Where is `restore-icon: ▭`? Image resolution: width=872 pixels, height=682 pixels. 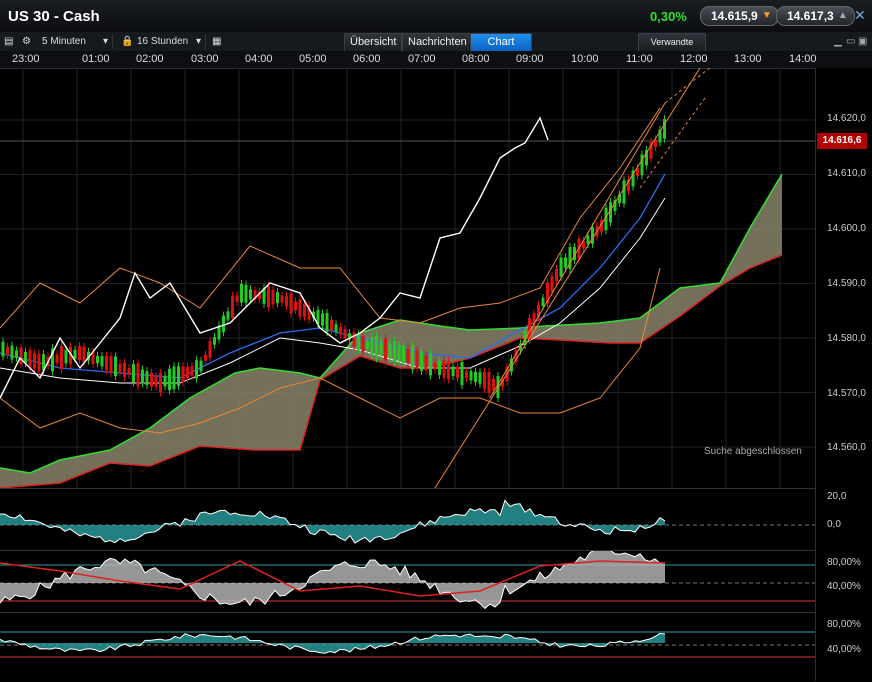 restore-icon: ▭ is located at coordinates (851, 41).